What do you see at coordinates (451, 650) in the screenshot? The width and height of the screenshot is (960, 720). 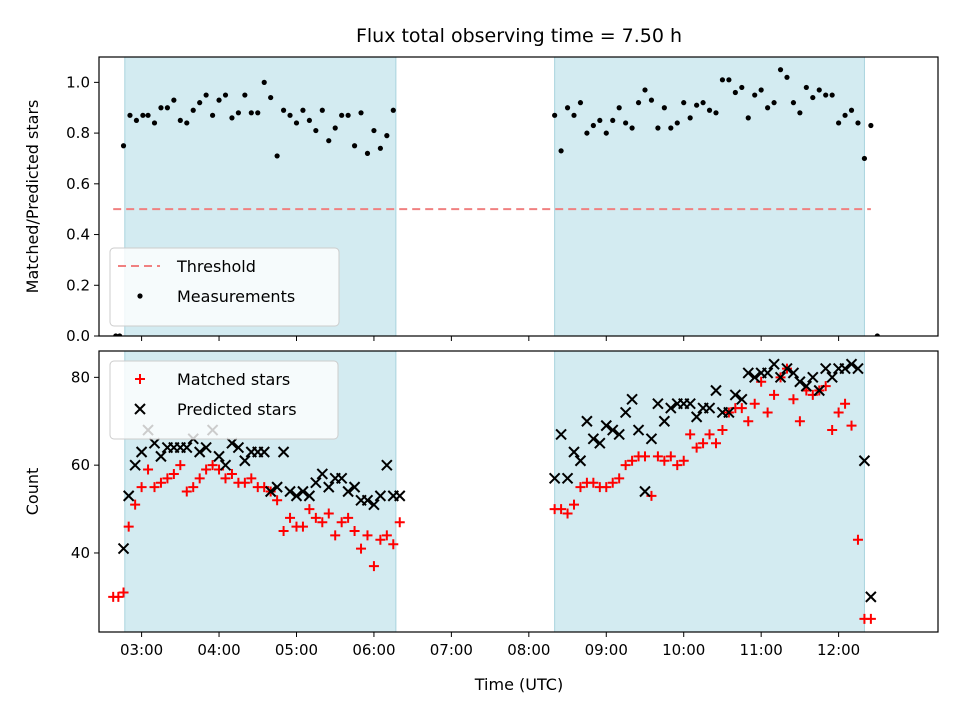 I see `x-tick-label: 07:00` at bounding box center [451, 650].